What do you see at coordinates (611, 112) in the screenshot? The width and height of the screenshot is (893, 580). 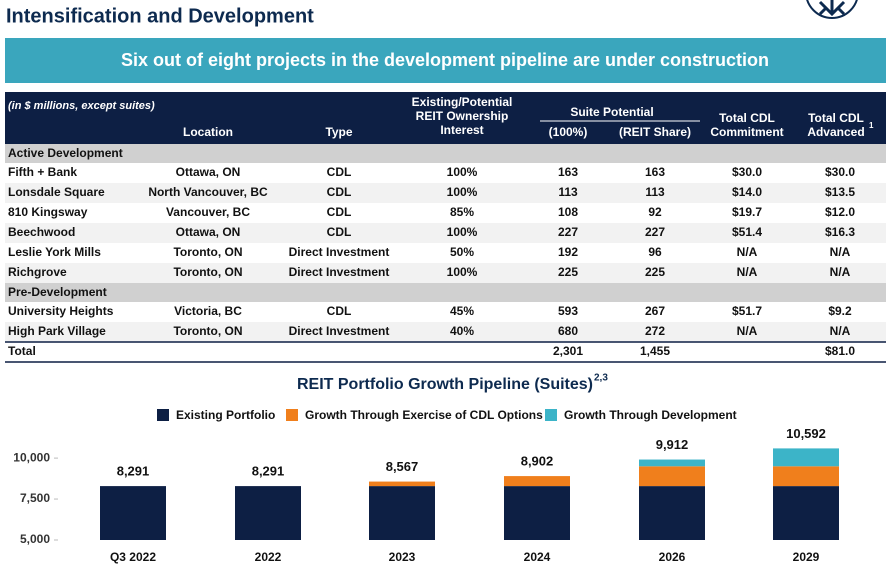 I see `header-cell: Suite Potential` at bounding box center [611, 112].